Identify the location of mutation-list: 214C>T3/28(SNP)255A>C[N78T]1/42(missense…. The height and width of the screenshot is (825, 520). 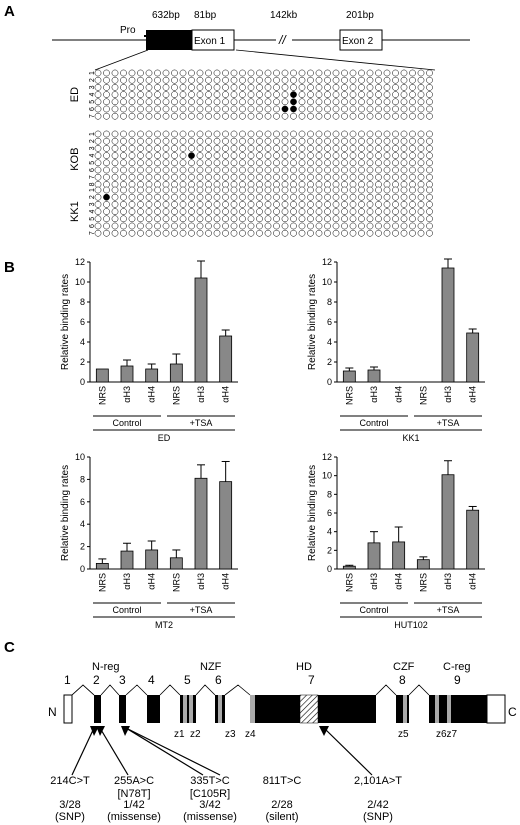
(226, 799).